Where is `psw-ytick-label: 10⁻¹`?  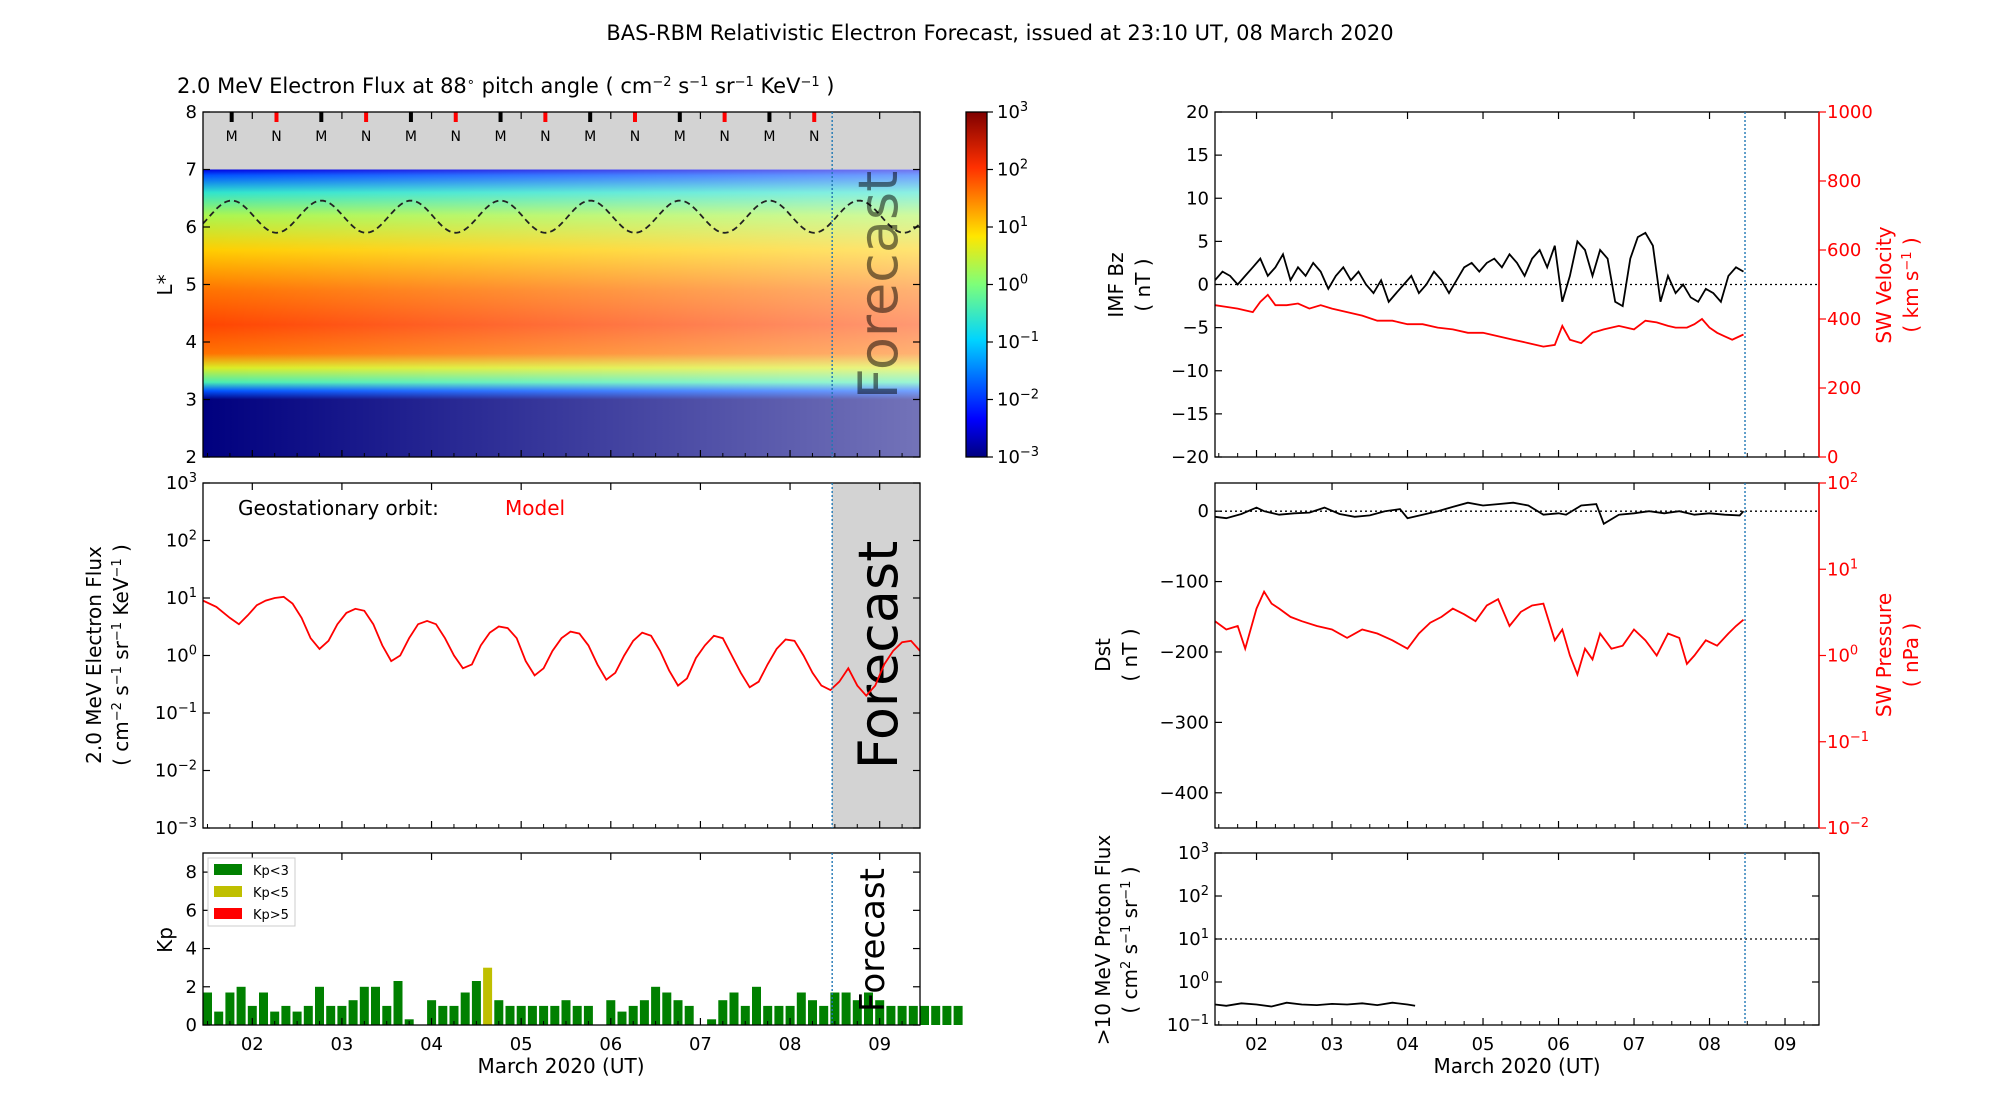 psw-ytick-label: 10⁻¹ is located at coordinates (1848, 741).